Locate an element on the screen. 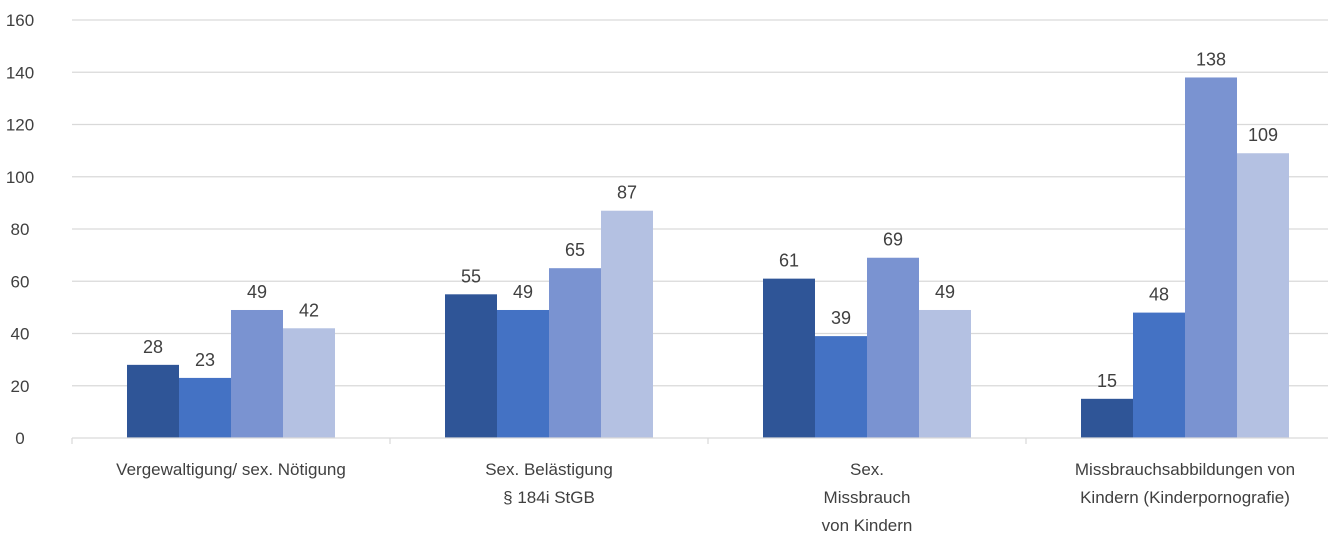 The image size is (1328, 538). data-label: 65 is located at coordinates (575, 250).